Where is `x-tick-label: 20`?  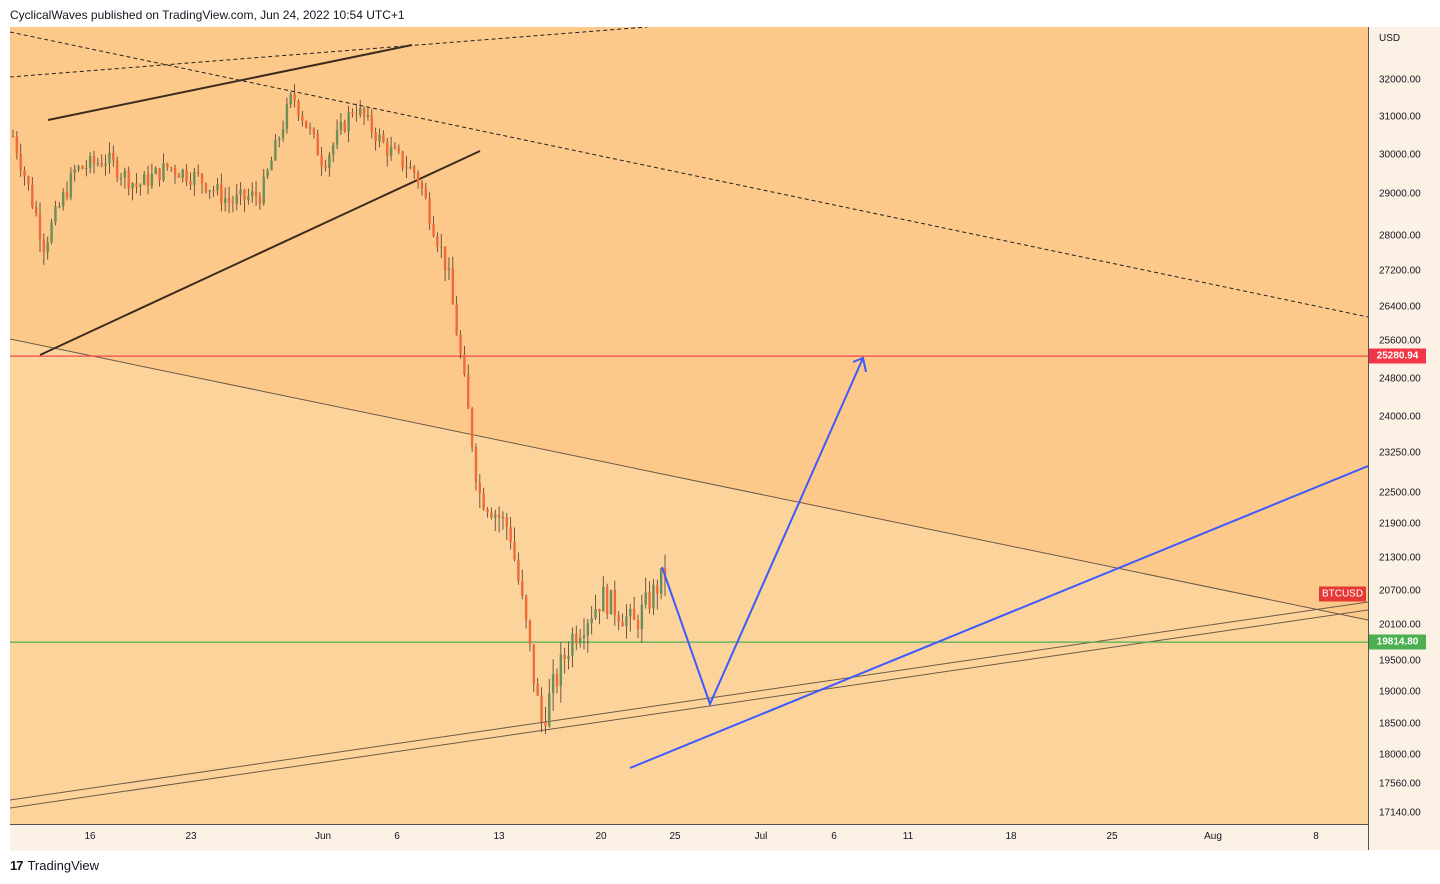 x-tick-label: 20 is located at coordinates (601, 836).